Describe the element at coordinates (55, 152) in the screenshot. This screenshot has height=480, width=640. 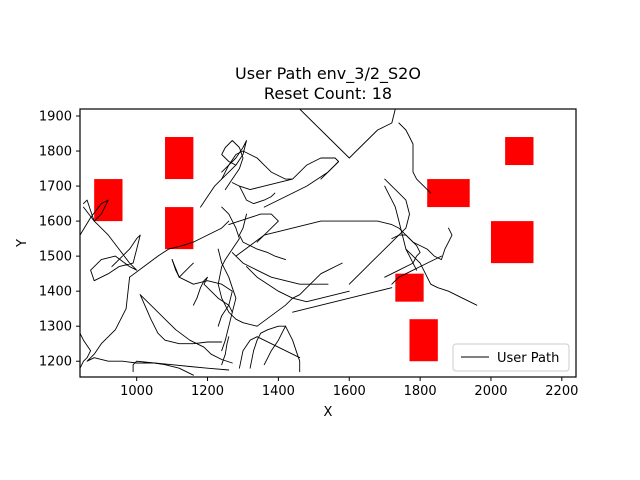
I see `y-tick-label: 1800` at that location.